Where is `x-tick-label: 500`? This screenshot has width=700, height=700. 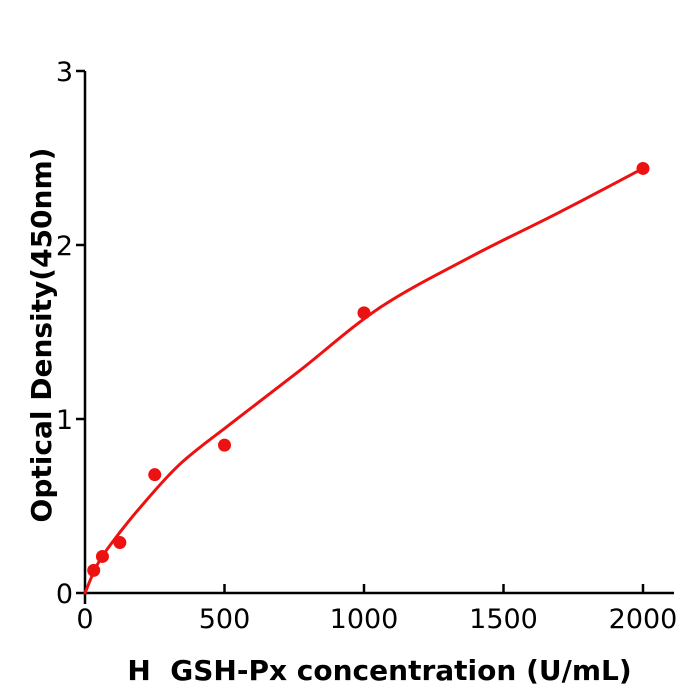 x-tick-label: 500 is located at coordinates (225, 619).